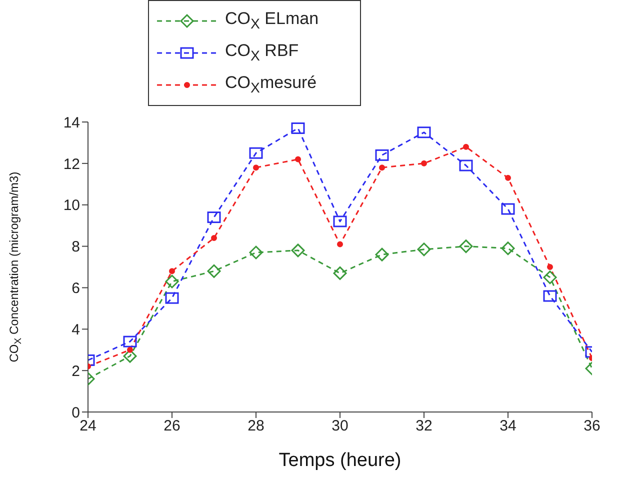 This screenshot has width=618, height=486. I want to click on y-tick-label: 2, so click(76, 371).